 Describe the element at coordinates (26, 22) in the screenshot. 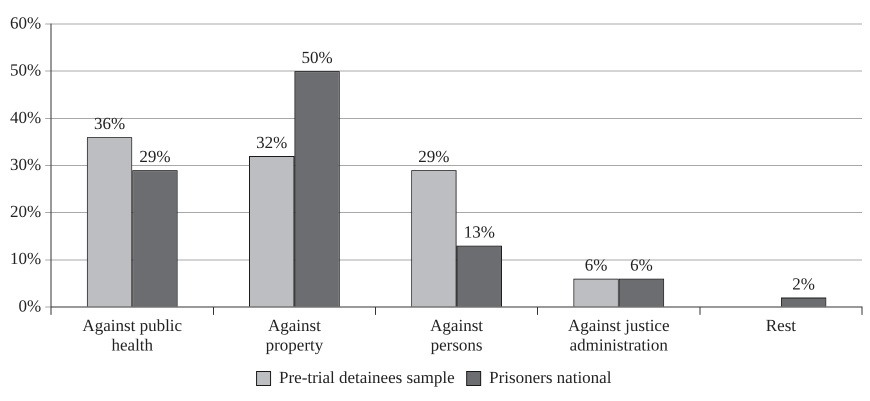

I see `y-tick-label: 60%` at that location.